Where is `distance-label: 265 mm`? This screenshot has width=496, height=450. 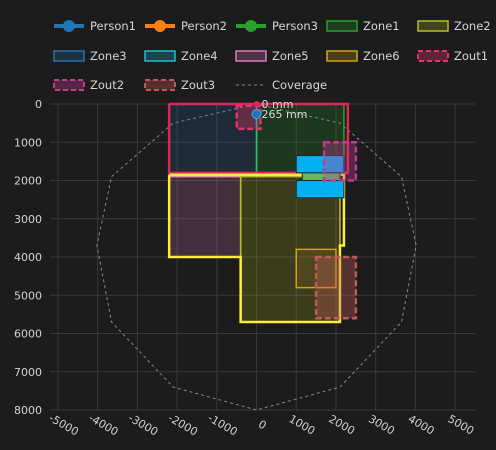
distance-label: 265 mm is located at coordinates (285, 114).